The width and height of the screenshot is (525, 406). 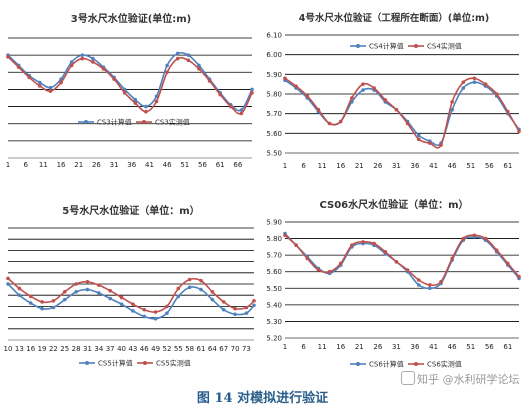 What do you see at coordinates (394, 205) in the screenshot?
I see `chart-title: CS06水尺水位验证（单位：m）` at bounding box center [394, 205].